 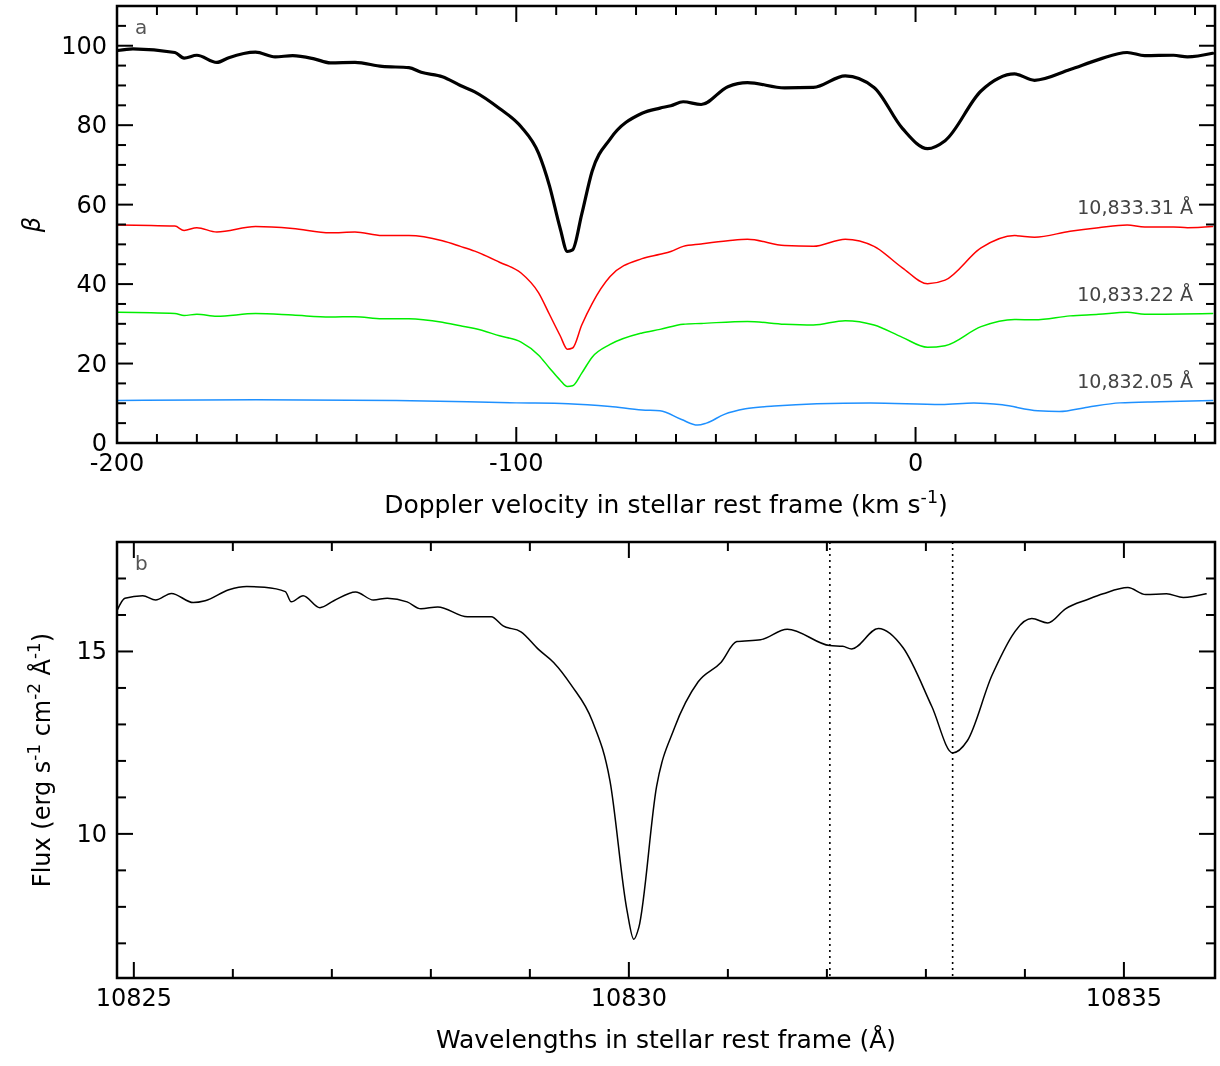 What do you see at coordinates (91, 204) in the screenshot?
I see `y-tick-label: 60` at bounding box center [91, 204].